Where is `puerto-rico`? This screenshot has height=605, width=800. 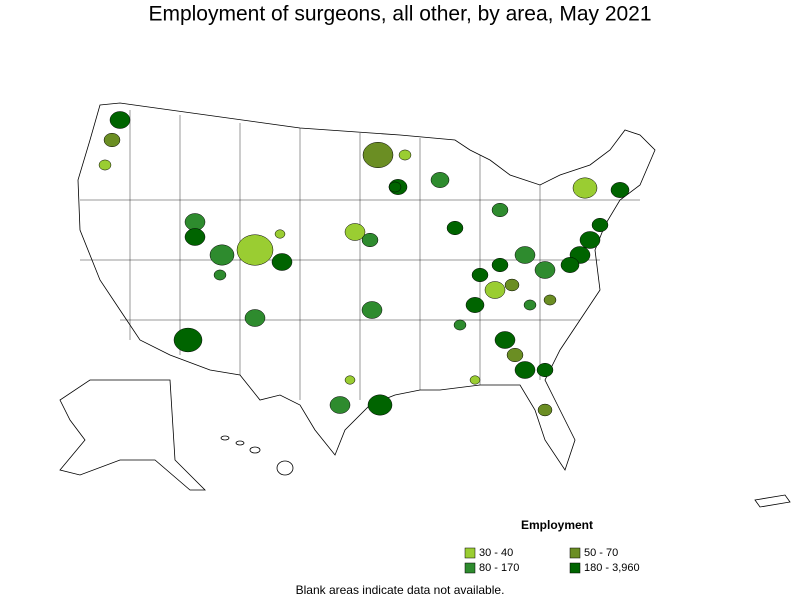 puerto-rico is located at coordinates (772, 501).